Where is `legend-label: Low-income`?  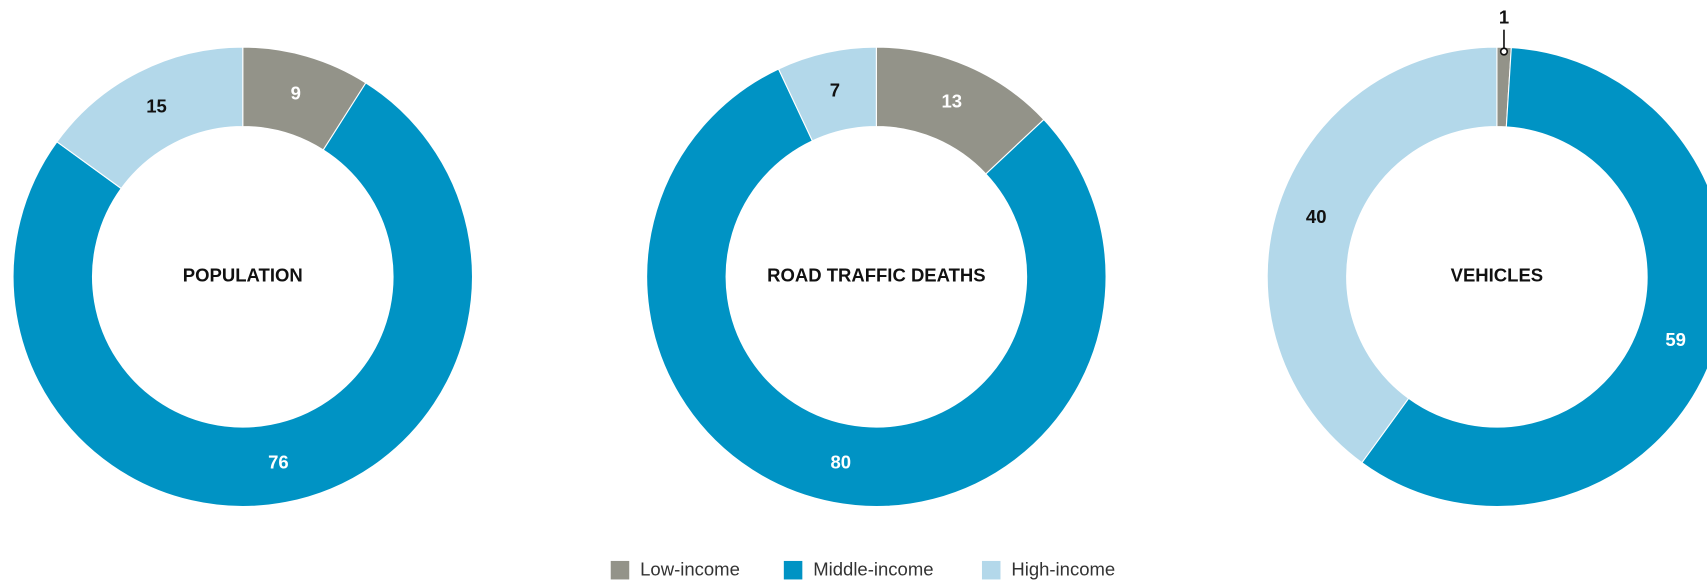
legend-label: Low-income is located at coordinates (690, 569).